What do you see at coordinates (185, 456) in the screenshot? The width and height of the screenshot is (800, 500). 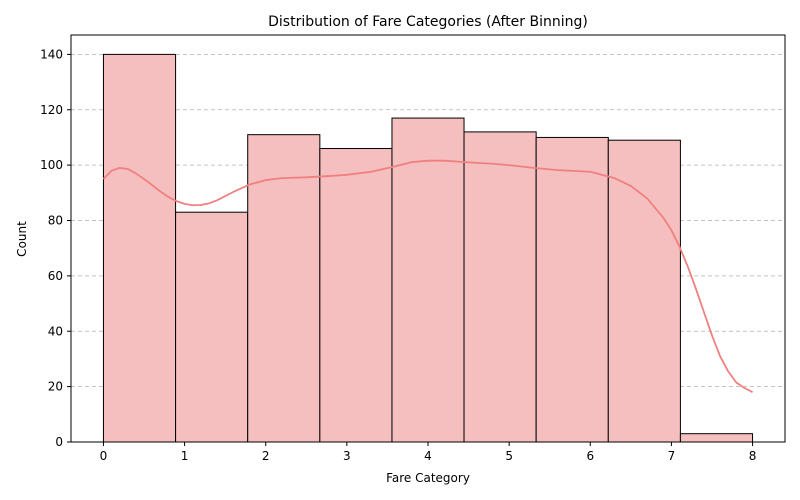 I see `x-tick-label: 1` at bounding box center [185, 456].